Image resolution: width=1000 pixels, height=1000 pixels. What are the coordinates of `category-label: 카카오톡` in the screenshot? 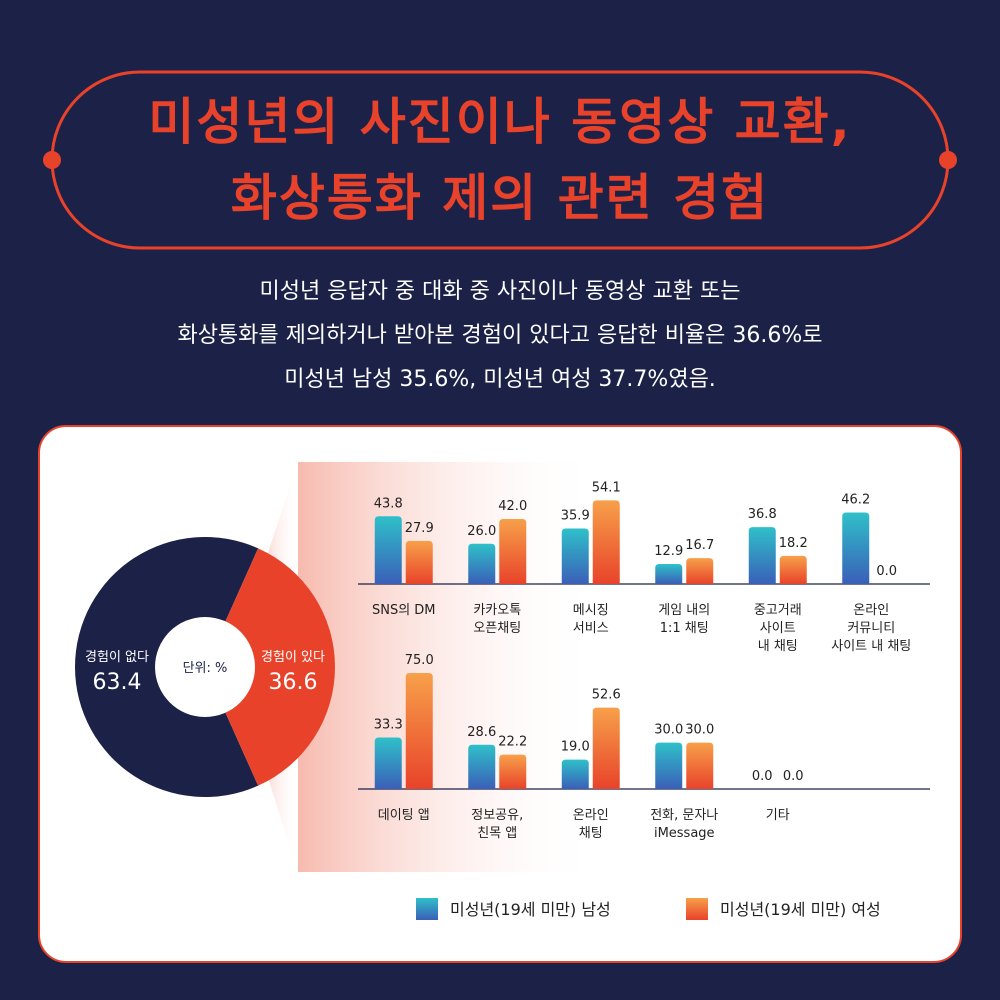 It's located at (497, 610).